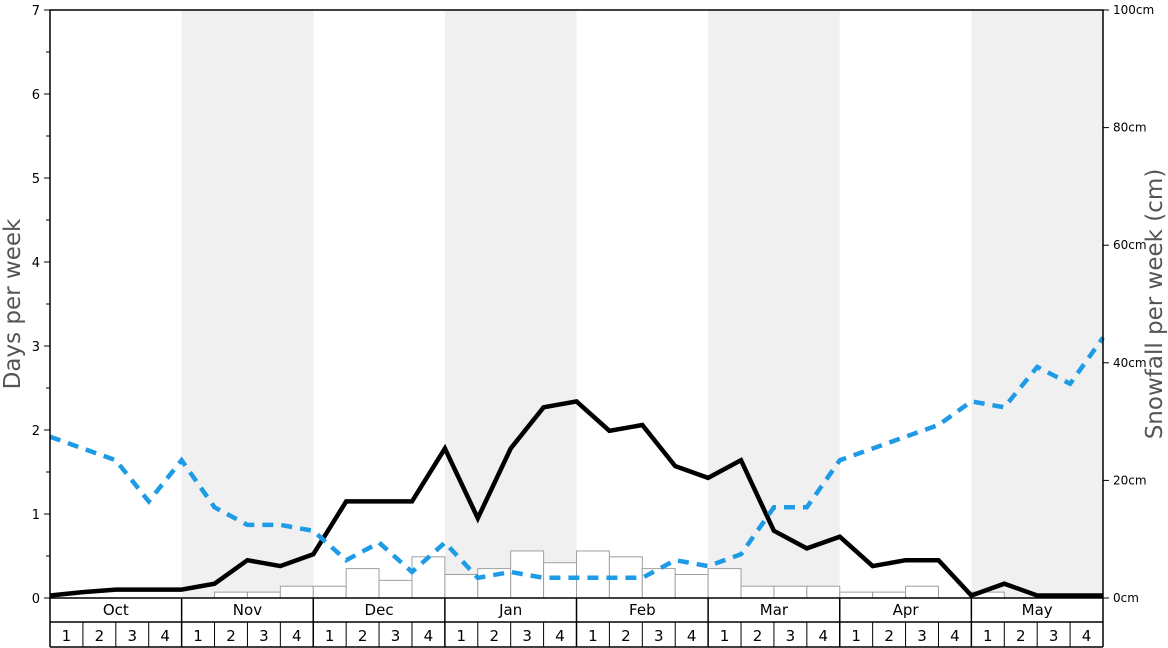  What do you see at coordinates (1133, 10) in the screenshot?
I see `right-tick-label: 100cm` at bounding box center [1133, 10].